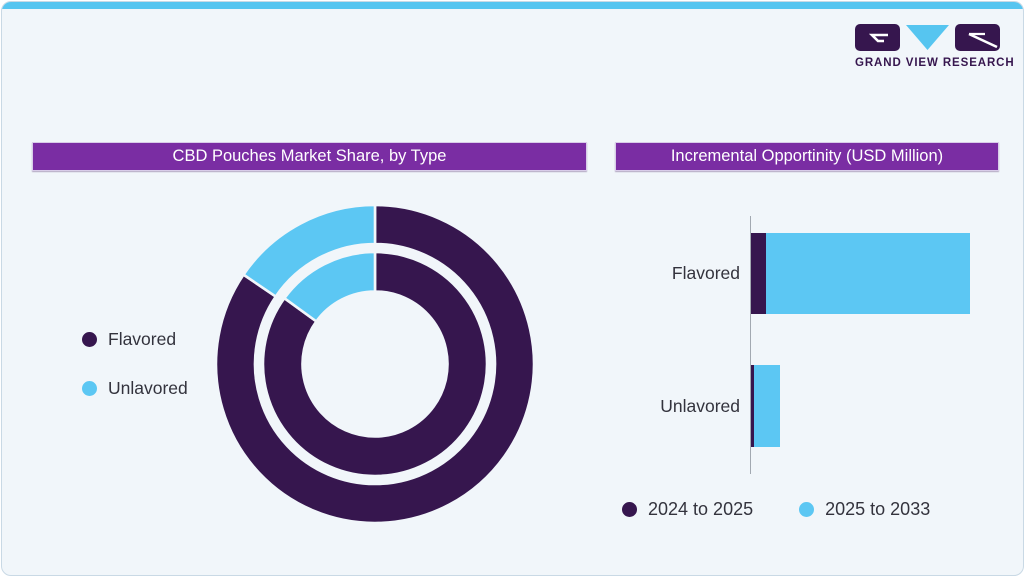 The width and height of the screenshot is (1025, 577). Describe the element at coordinates (758, 273) in the screenshot. I see `bar-flavored-2024-2025-segment` at that location.